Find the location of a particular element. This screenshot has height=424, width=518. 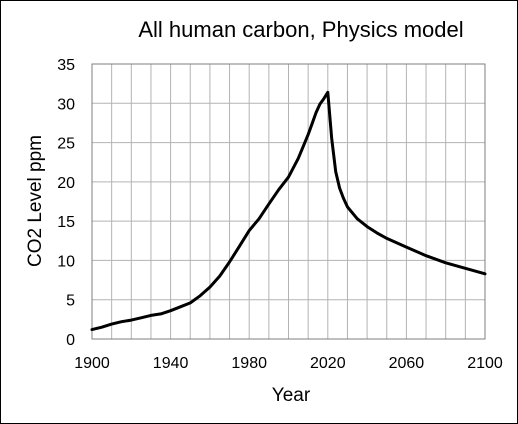

y-tick-label: 35 is located at coordinates (66, 65).